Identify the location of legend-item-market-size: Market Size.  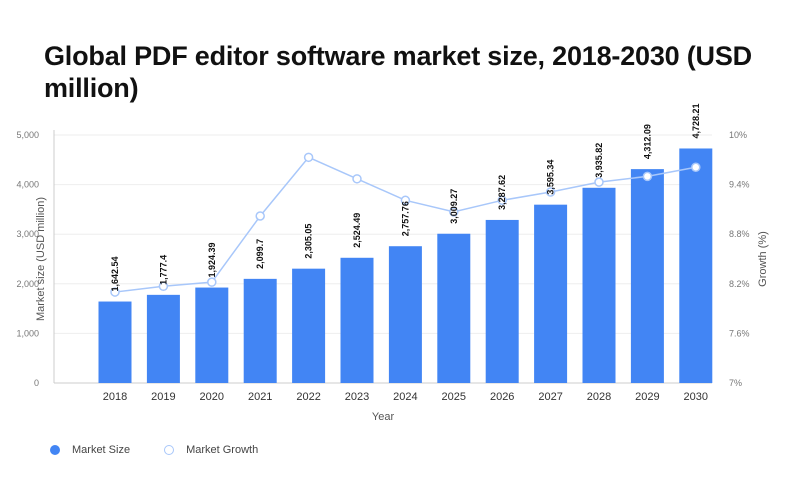
(90, 450).